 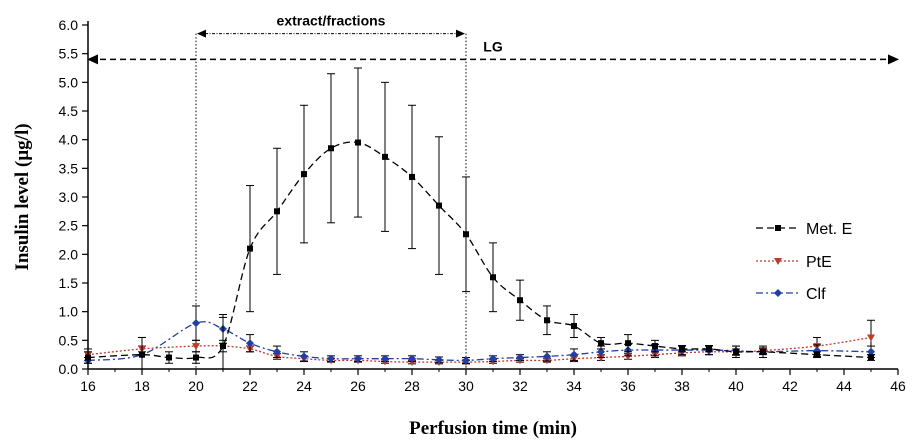 I want to click on y-tick-label: 5.0, so click(x=69, y=82).